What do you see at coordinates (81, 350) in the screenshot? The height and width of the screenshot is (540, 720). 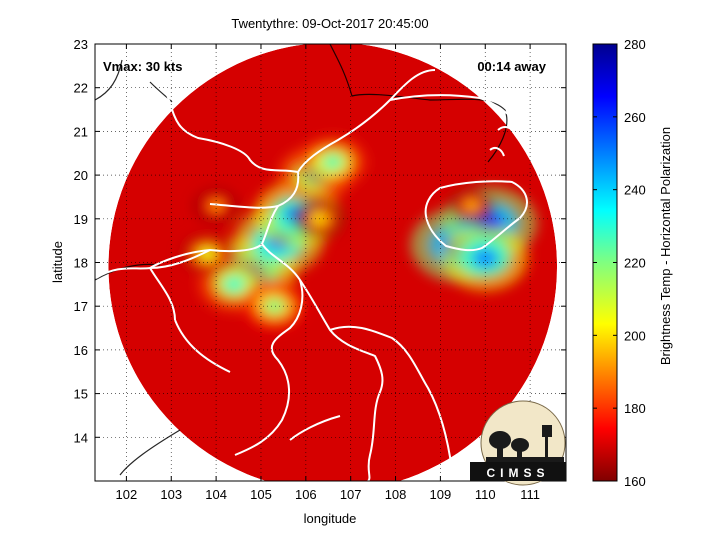 I see `y-tick-label: 16` at bounding box center [81, 350].